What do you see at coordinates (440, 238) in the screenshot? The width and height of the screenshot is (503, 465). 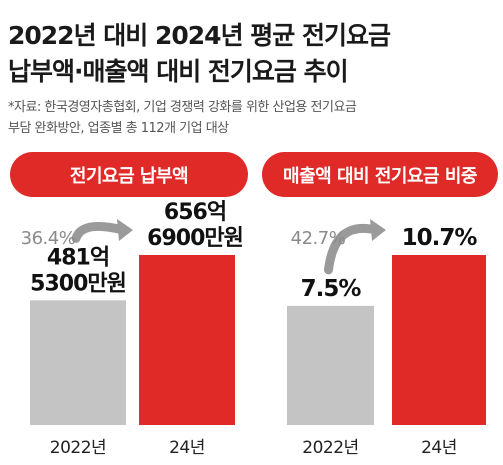 I see `data-label-1-1-0: 10.7%` at bounding box center [440, 238].